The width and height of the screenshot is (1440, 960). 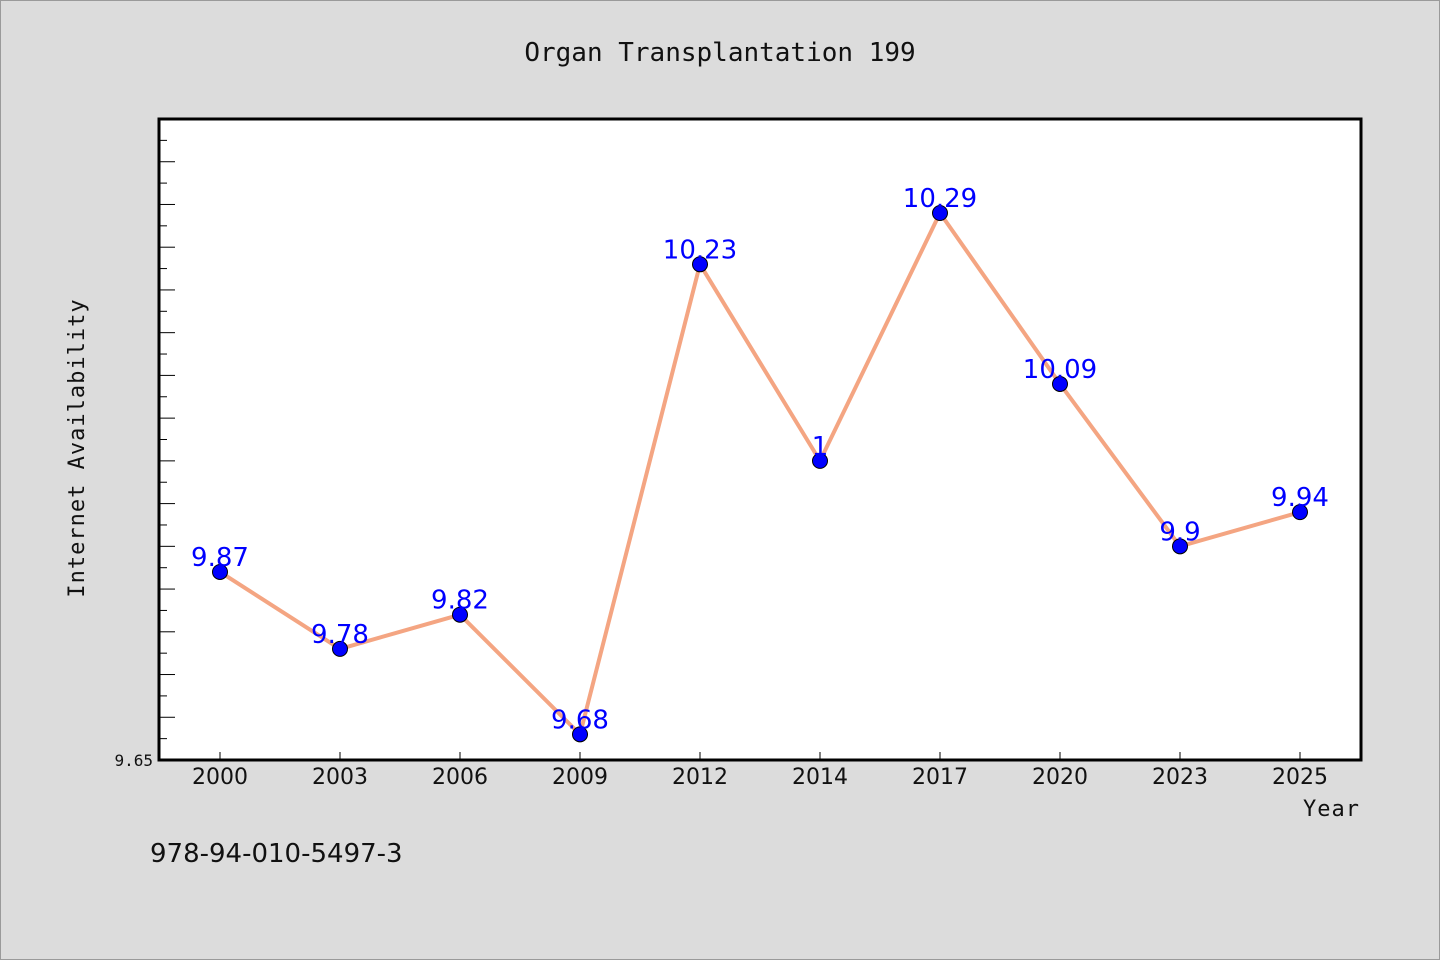 What do you see at coordinates (460, 777) in the screenshot?
I see `x-tick-label: 2006` at bounding box center [460, 777].